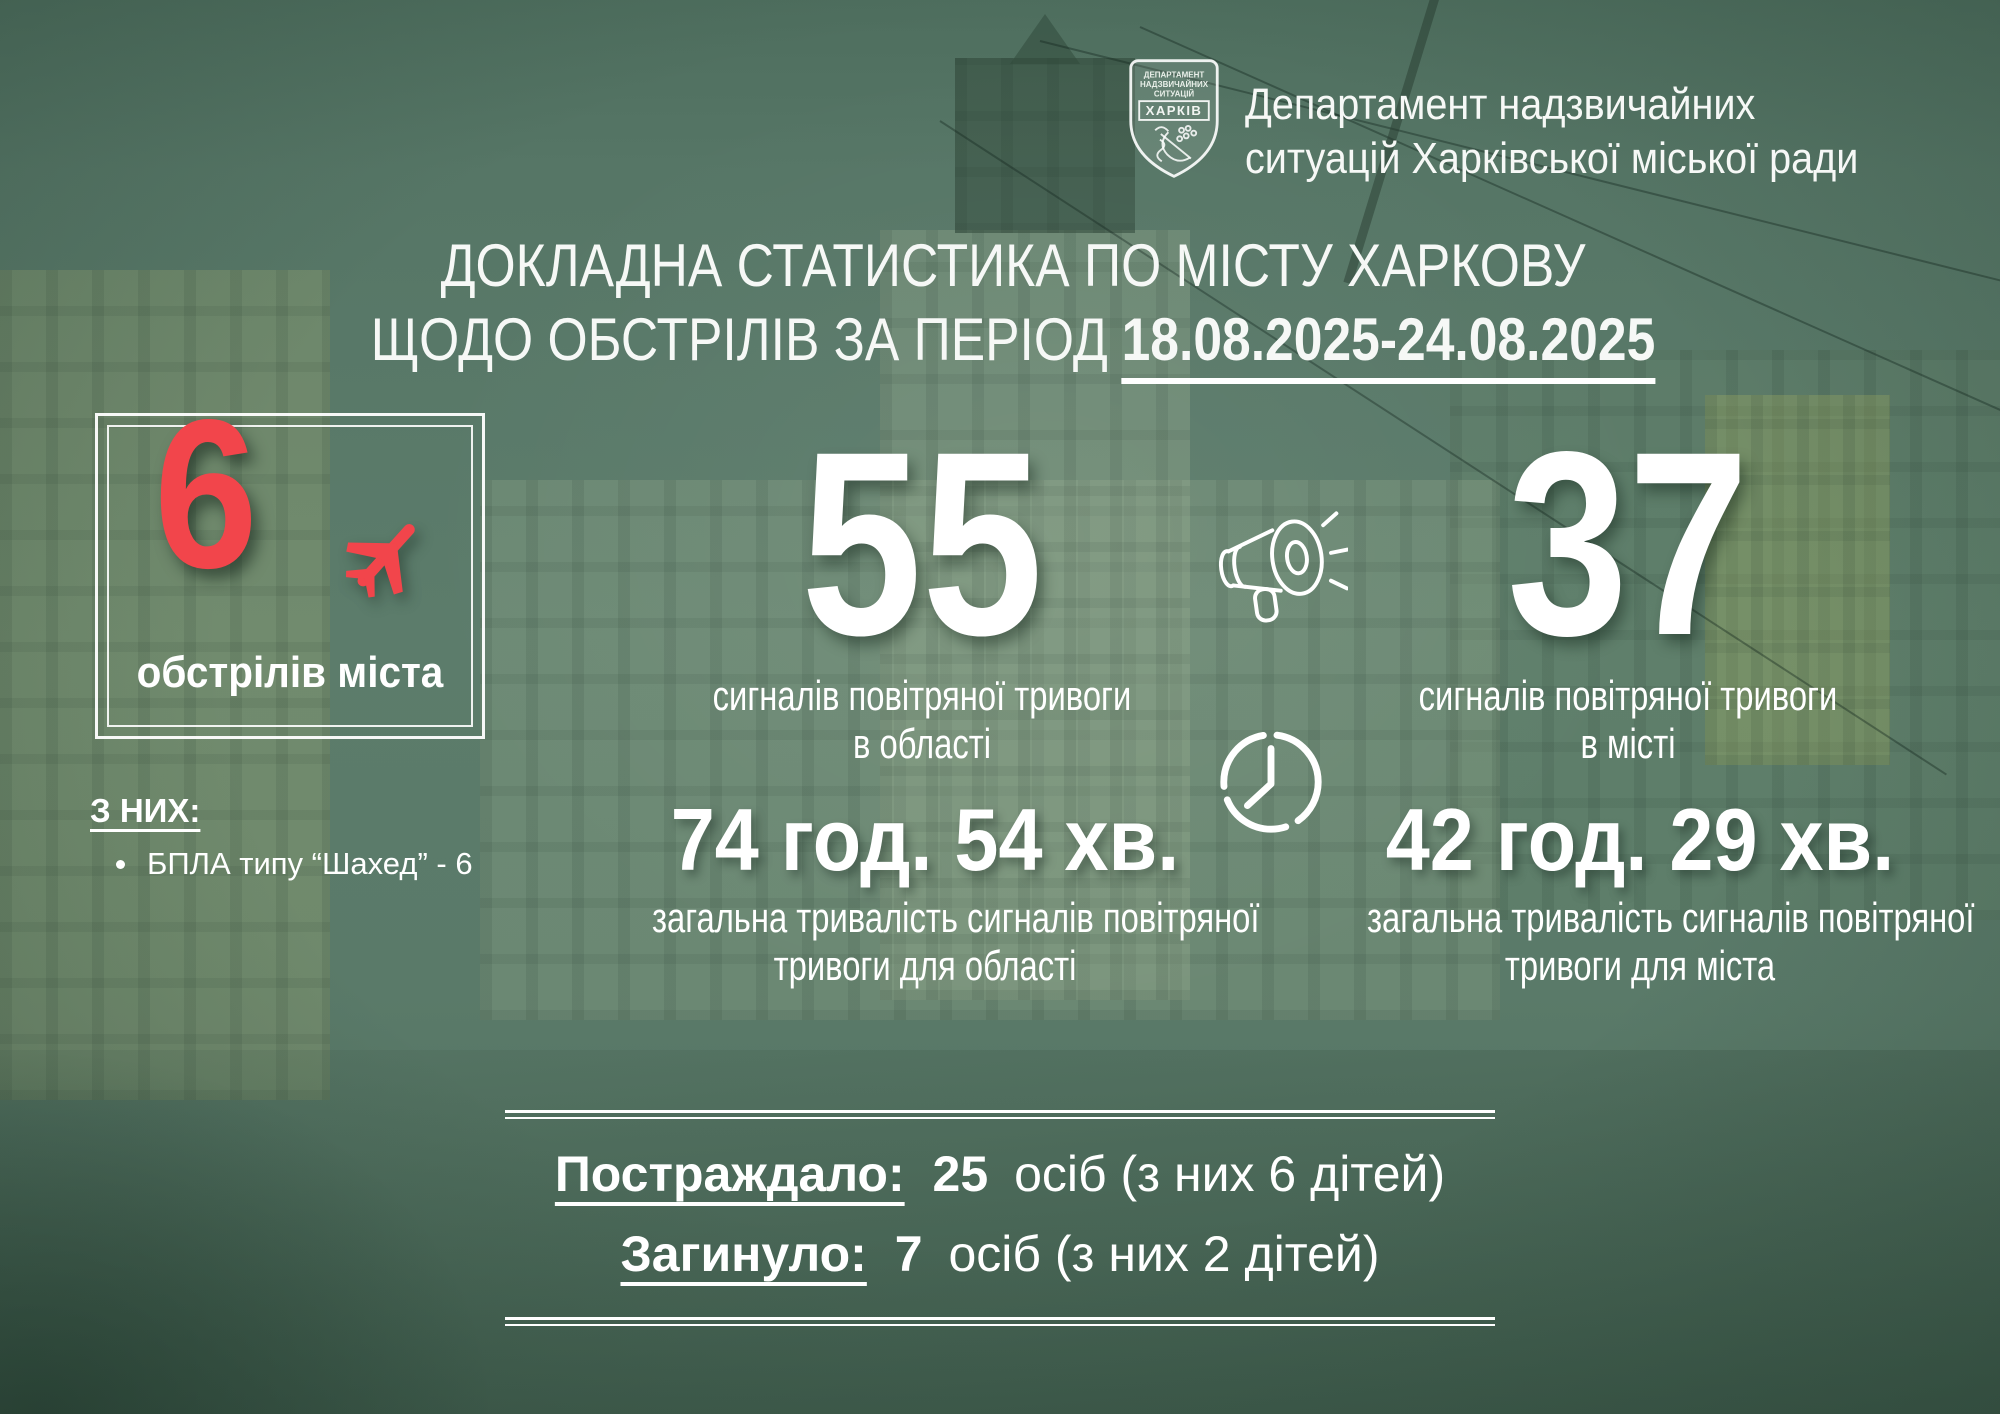  What do you see at coordinates (310, 863) in the screenshot?
I see `breakdown-item-text: БПЛА типу “Шахед” - 6` at bounding box center [310, 863].